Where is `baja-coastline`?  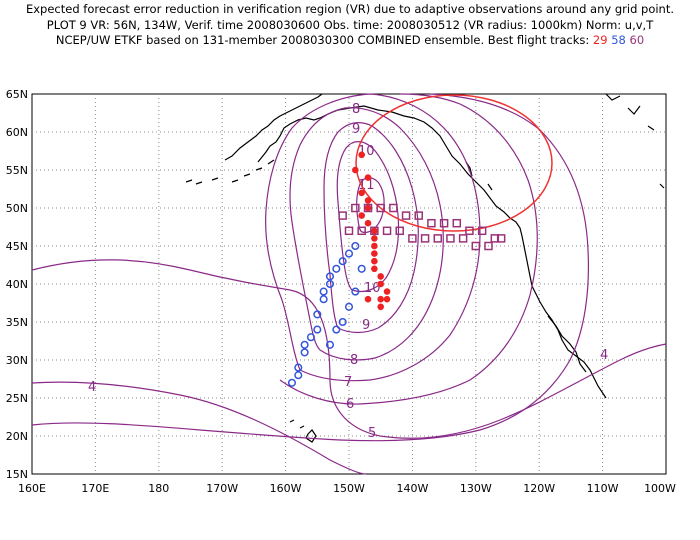
baja-coastline is located at coordinates (567, 344).